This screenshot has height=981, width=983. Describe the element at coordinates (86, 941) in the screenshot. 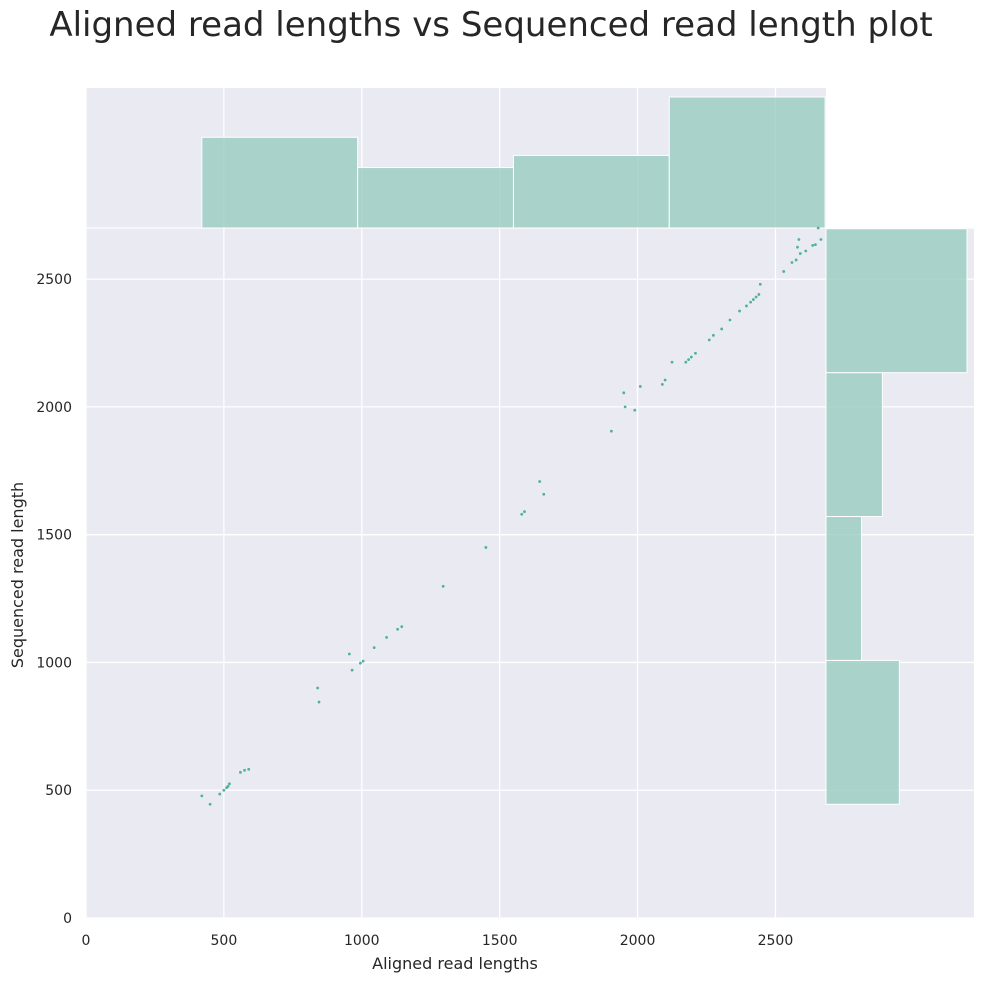

I see `x-tick-label: 0` at that location.